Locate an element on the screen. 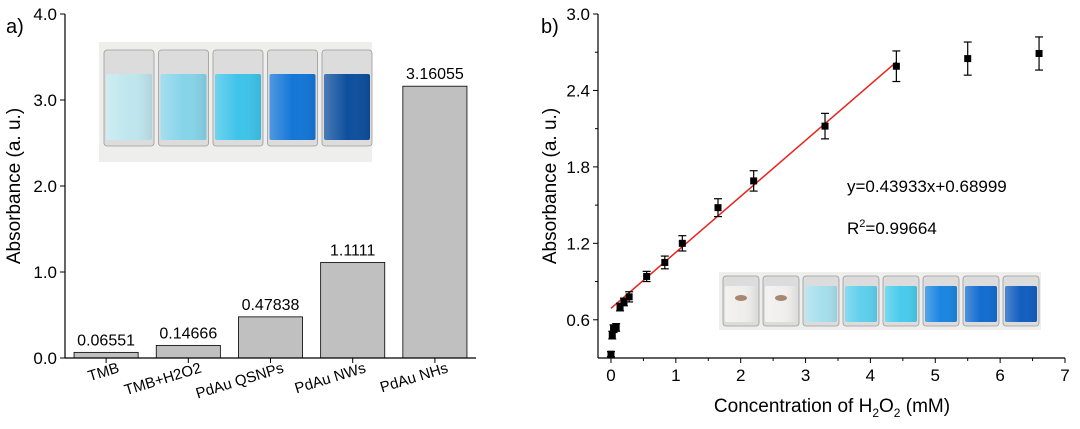  y-tick-label: 0.6 is located at coordinates (578, 320).